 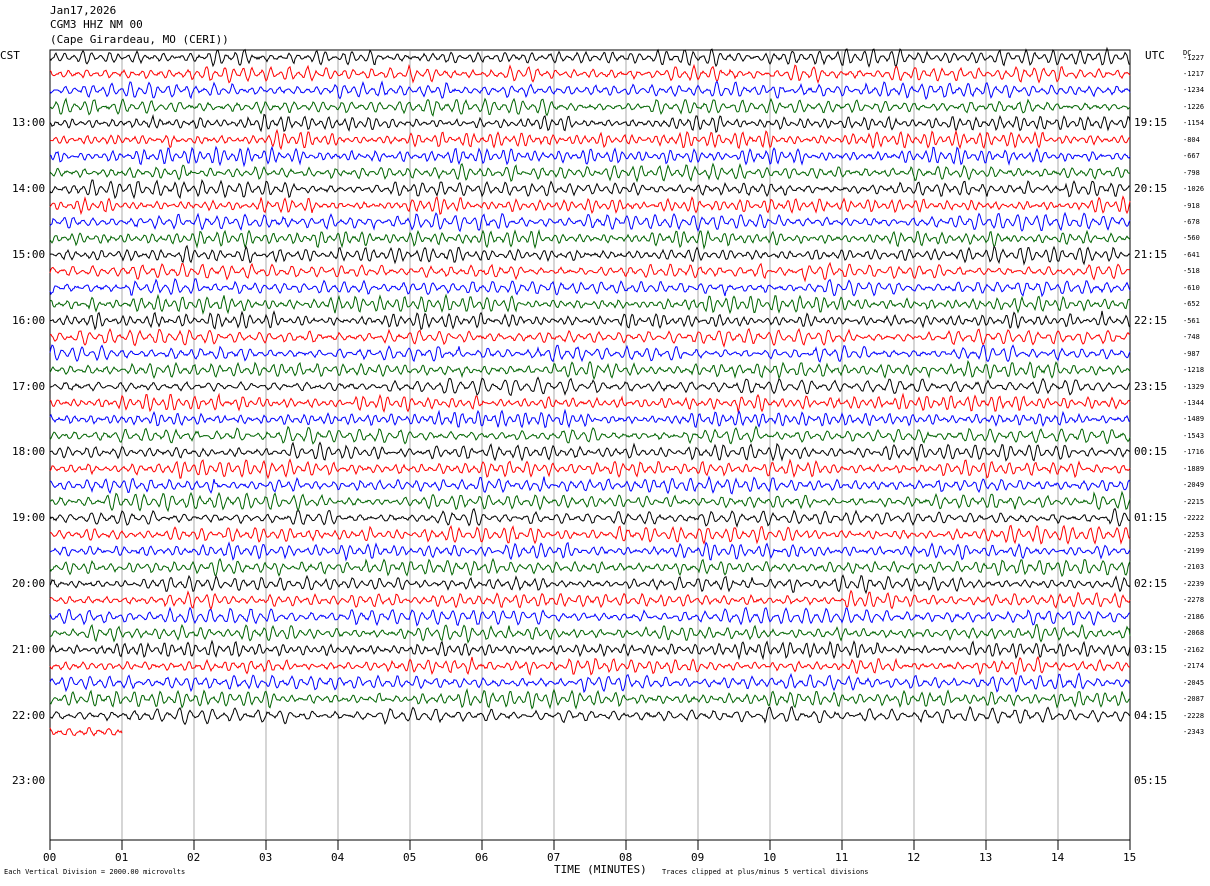 I want to click on dc-offset-label: -610, so click(x=1191, y=287).